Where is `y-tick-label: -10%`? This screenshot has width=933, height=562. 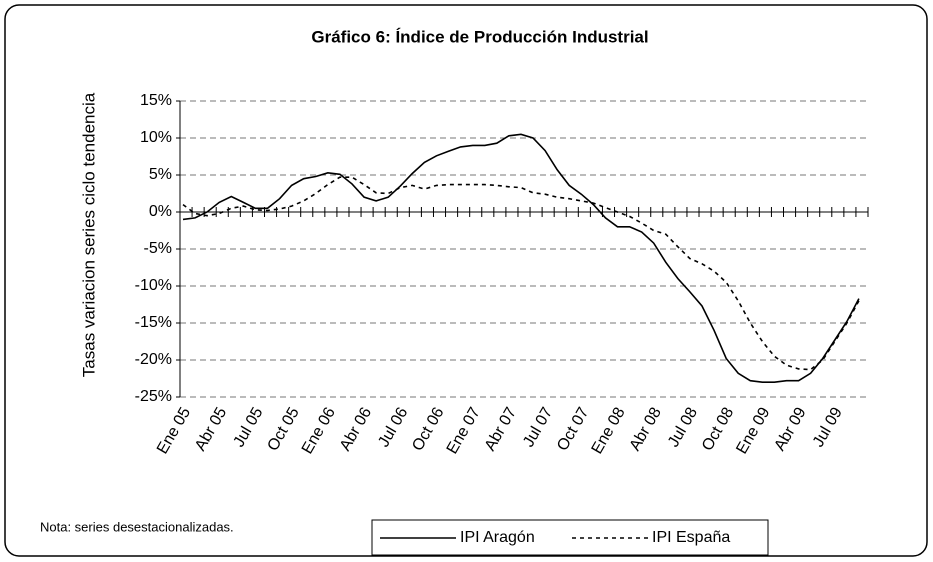 y-tick-label: -10% is located at coordinates (153, 285).